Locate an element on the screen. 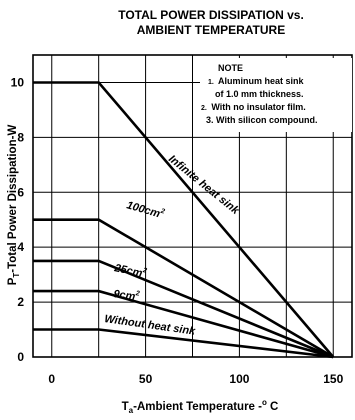  x-tick-label-100: 100 is located at coordinates (239, 379).